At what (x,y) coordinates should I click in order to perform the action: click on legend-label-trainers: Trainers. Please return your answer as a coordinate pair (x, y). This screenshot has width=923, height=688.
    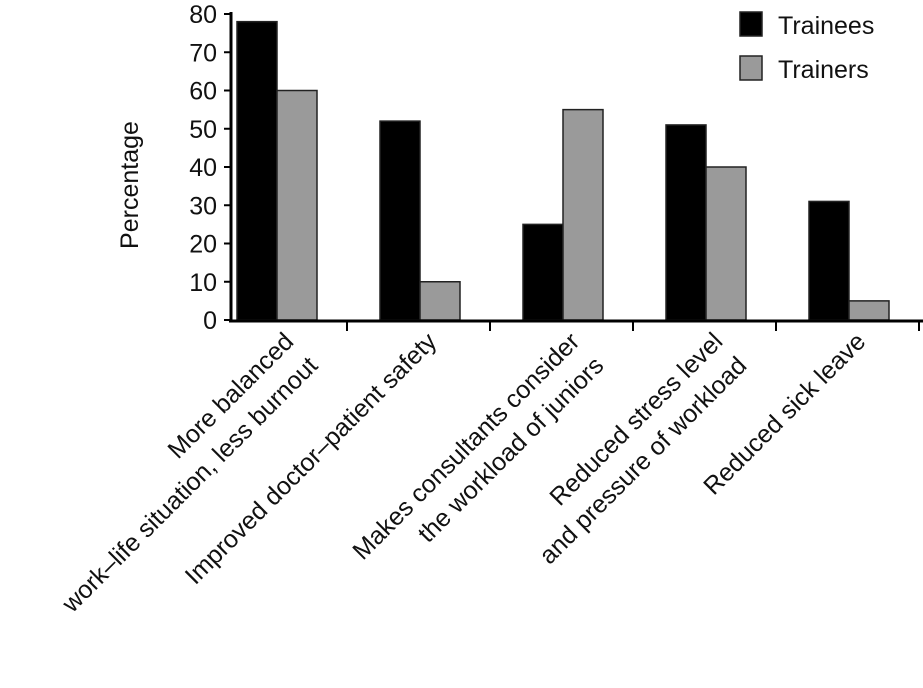
    Looking at the image, I should click on (823, 70).